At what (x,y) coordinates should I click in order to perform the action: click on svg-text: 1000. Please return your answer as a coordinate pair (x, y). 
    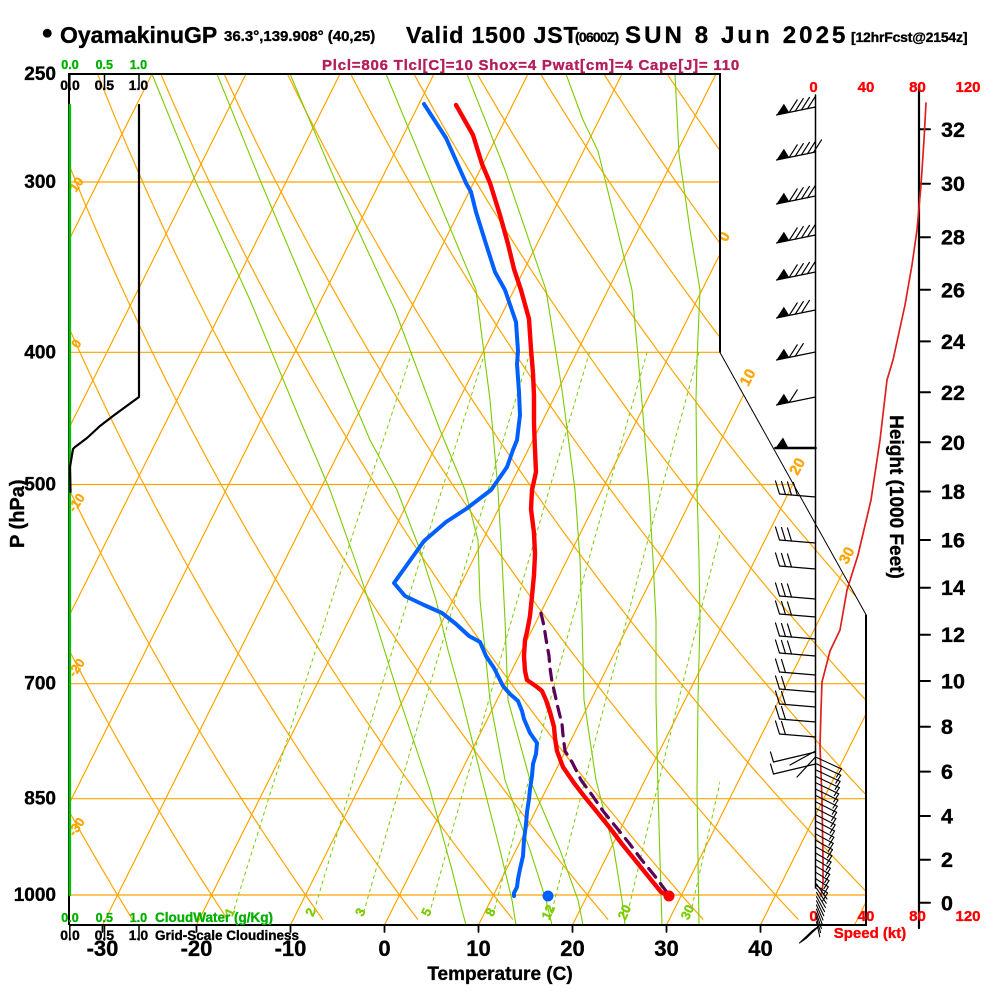
    Looking at the image, I should click on (35, 895).